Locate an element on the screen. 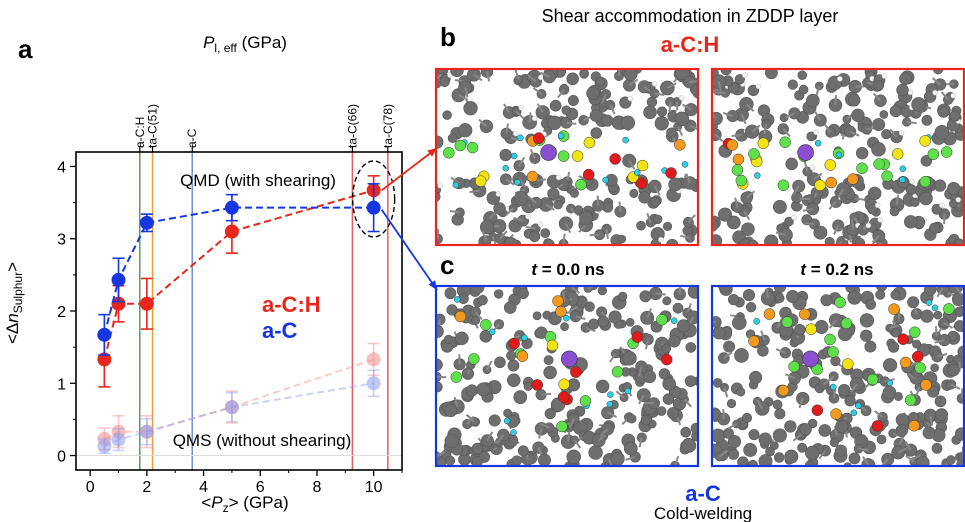  x-tick-label: 8 is located at coordinates (317, 487).